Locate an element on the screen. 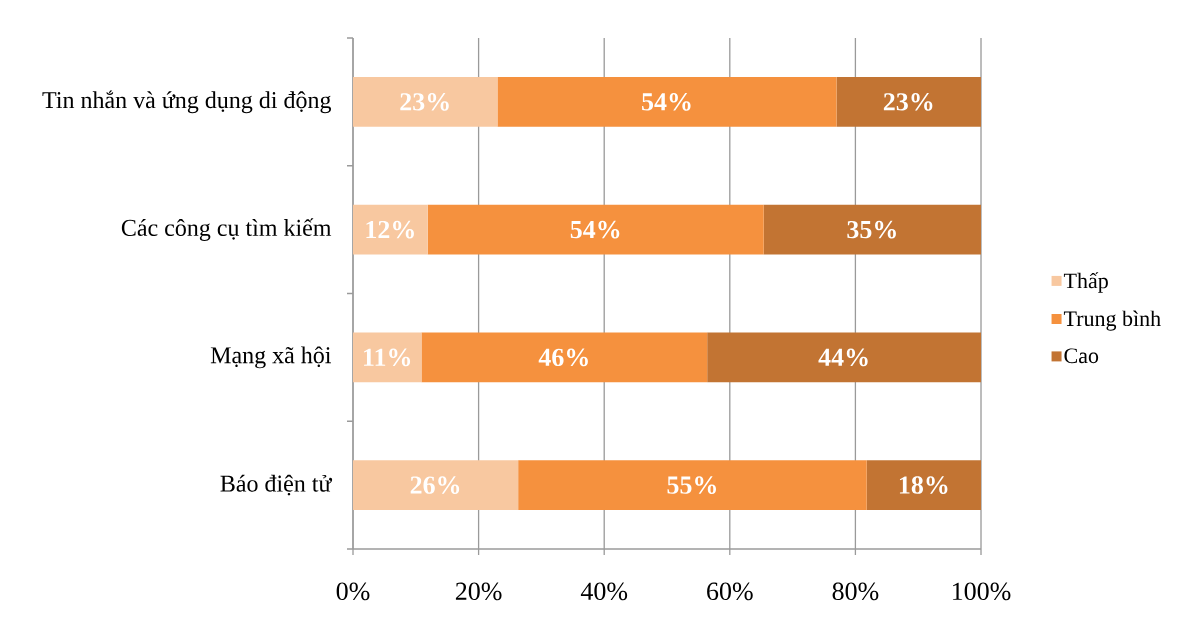 The image size is (1200, 628). data-label: 12% is located at coordinates (390, 229).